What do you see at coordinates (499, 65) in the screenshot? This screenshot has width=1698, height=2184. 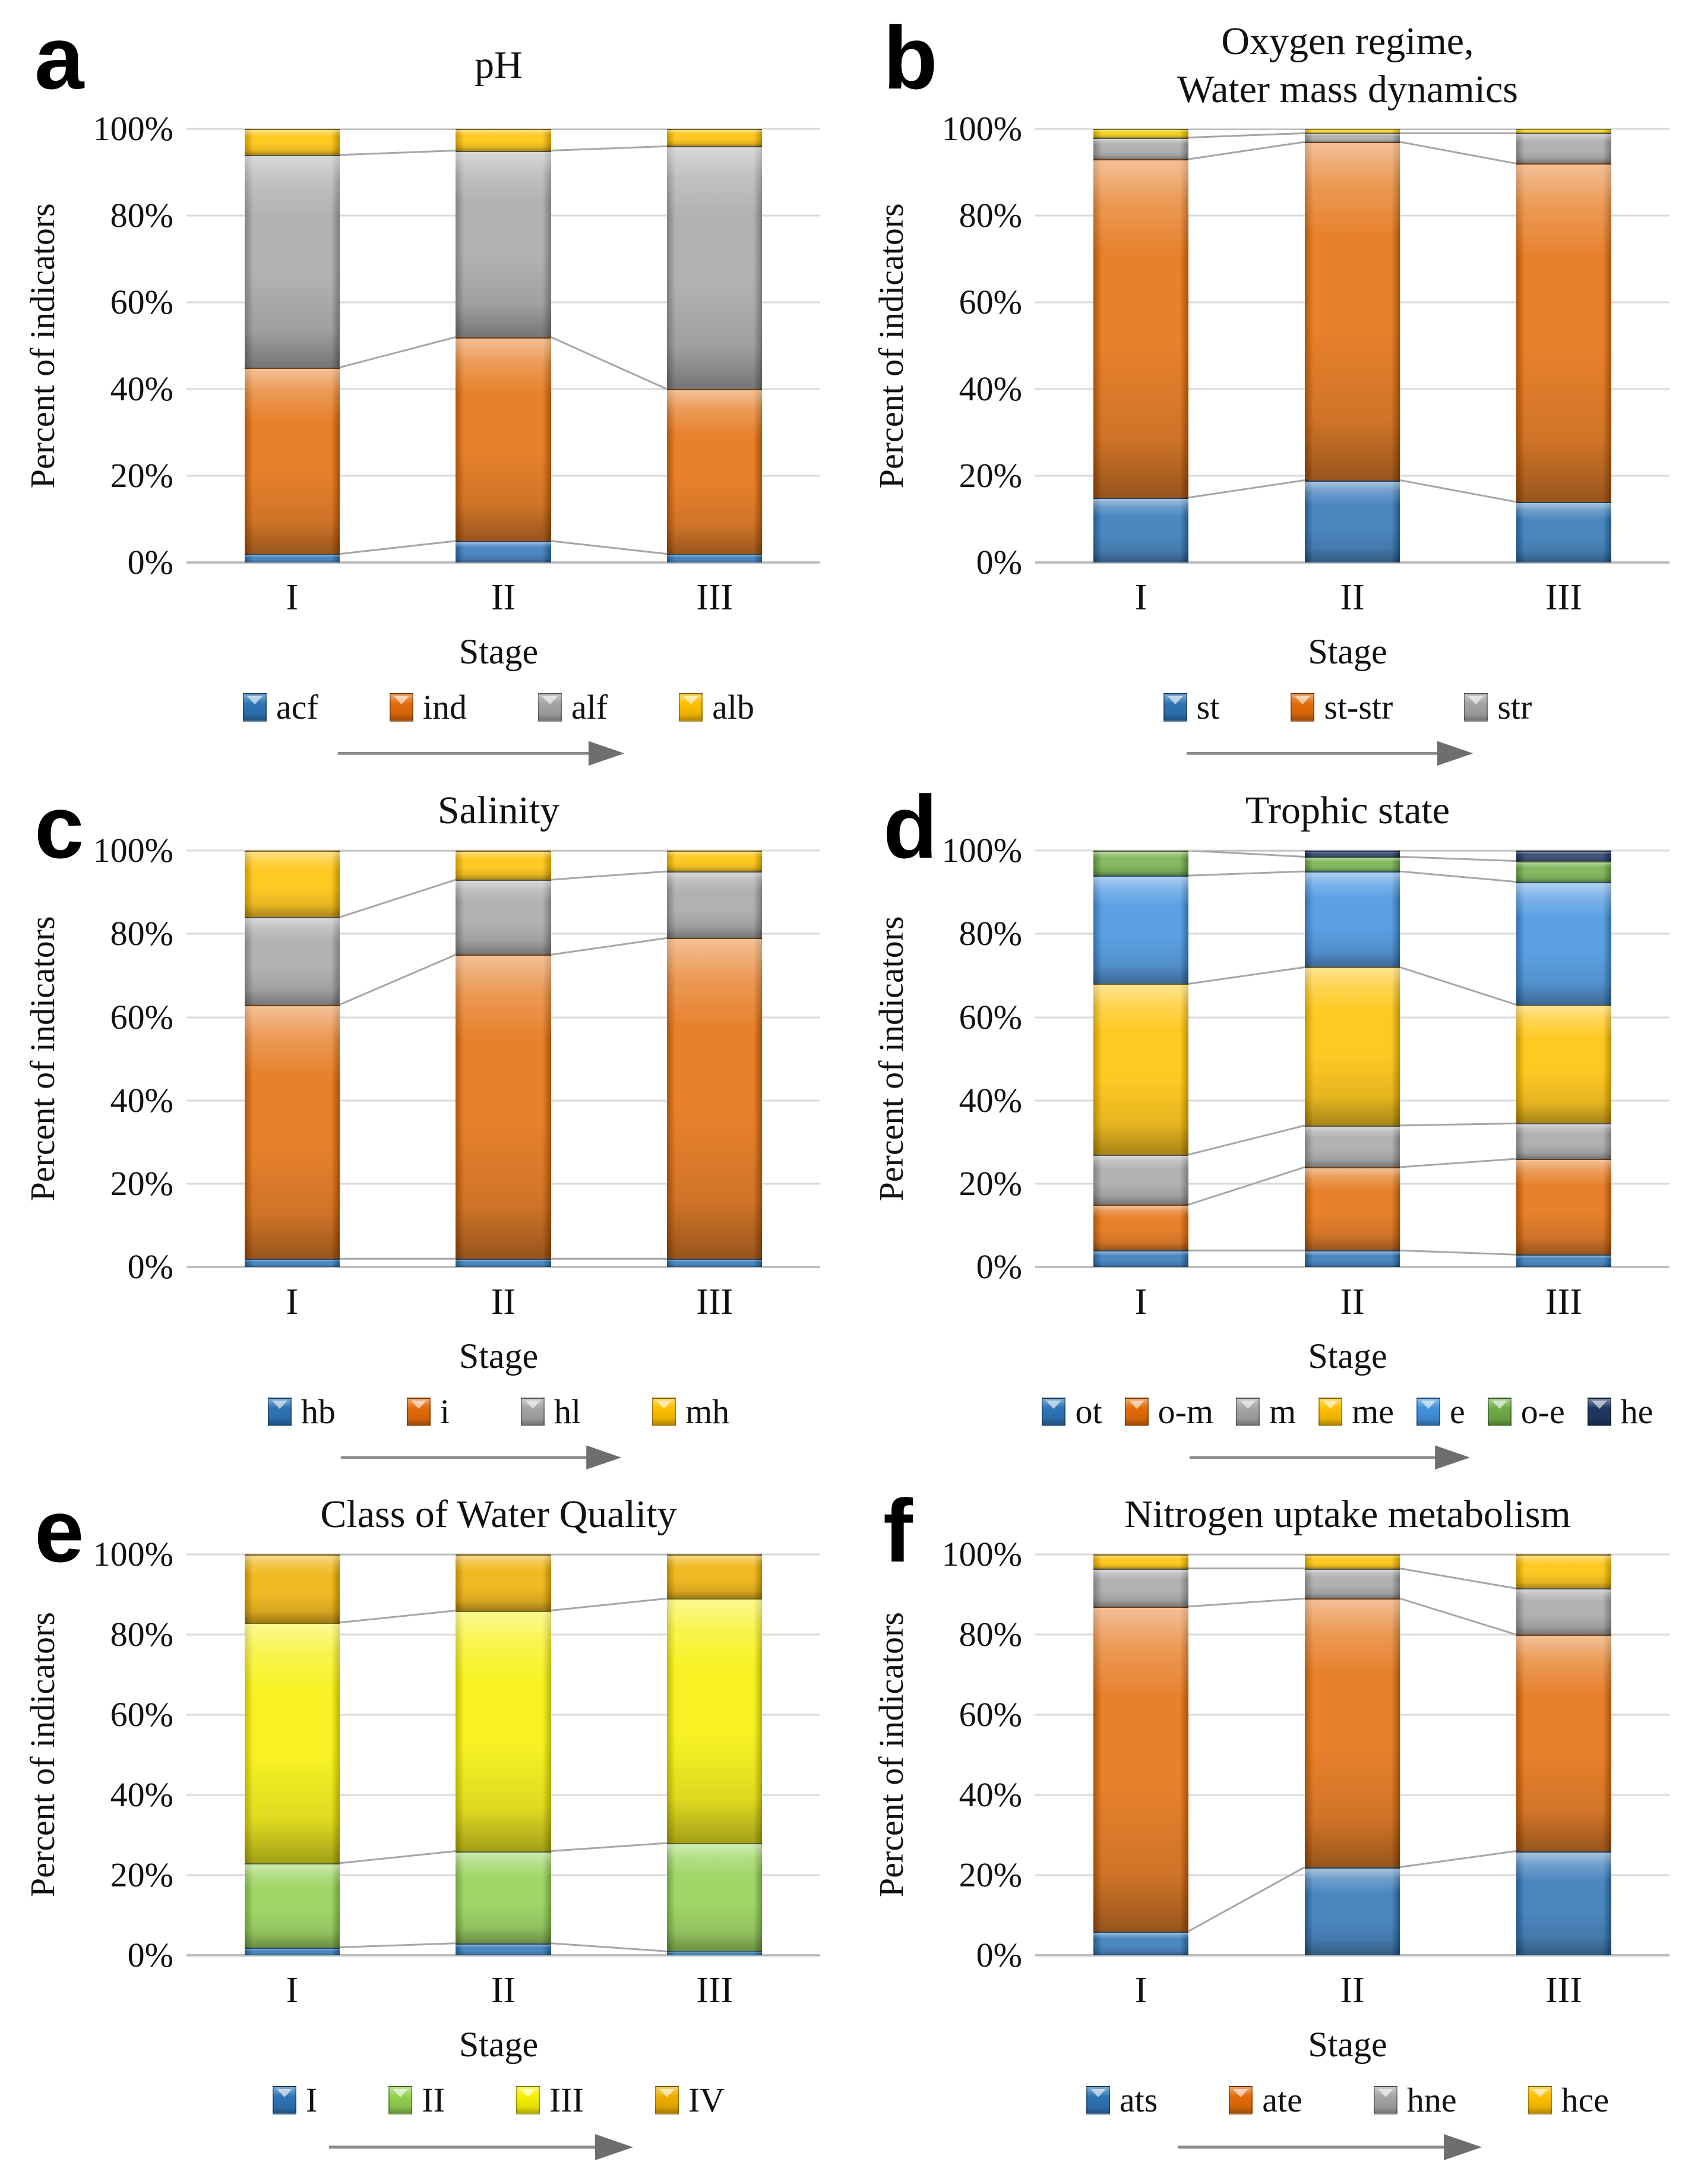 I see `chart-title-line: pH` at bounding box center [499, 65].